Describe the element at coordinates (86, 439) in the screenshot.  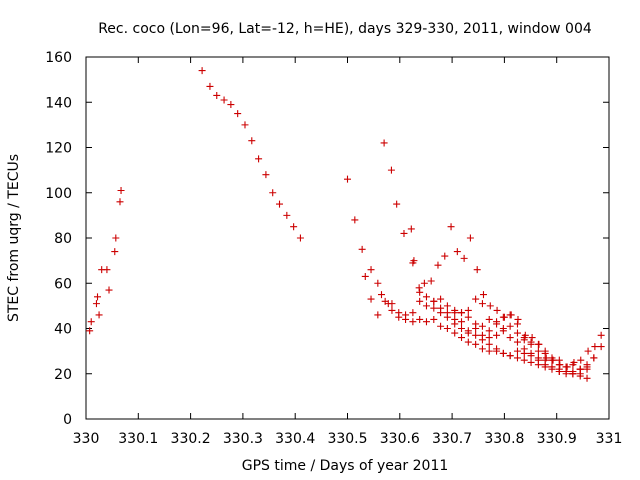
I see `x-tick-label: 330` at that location.